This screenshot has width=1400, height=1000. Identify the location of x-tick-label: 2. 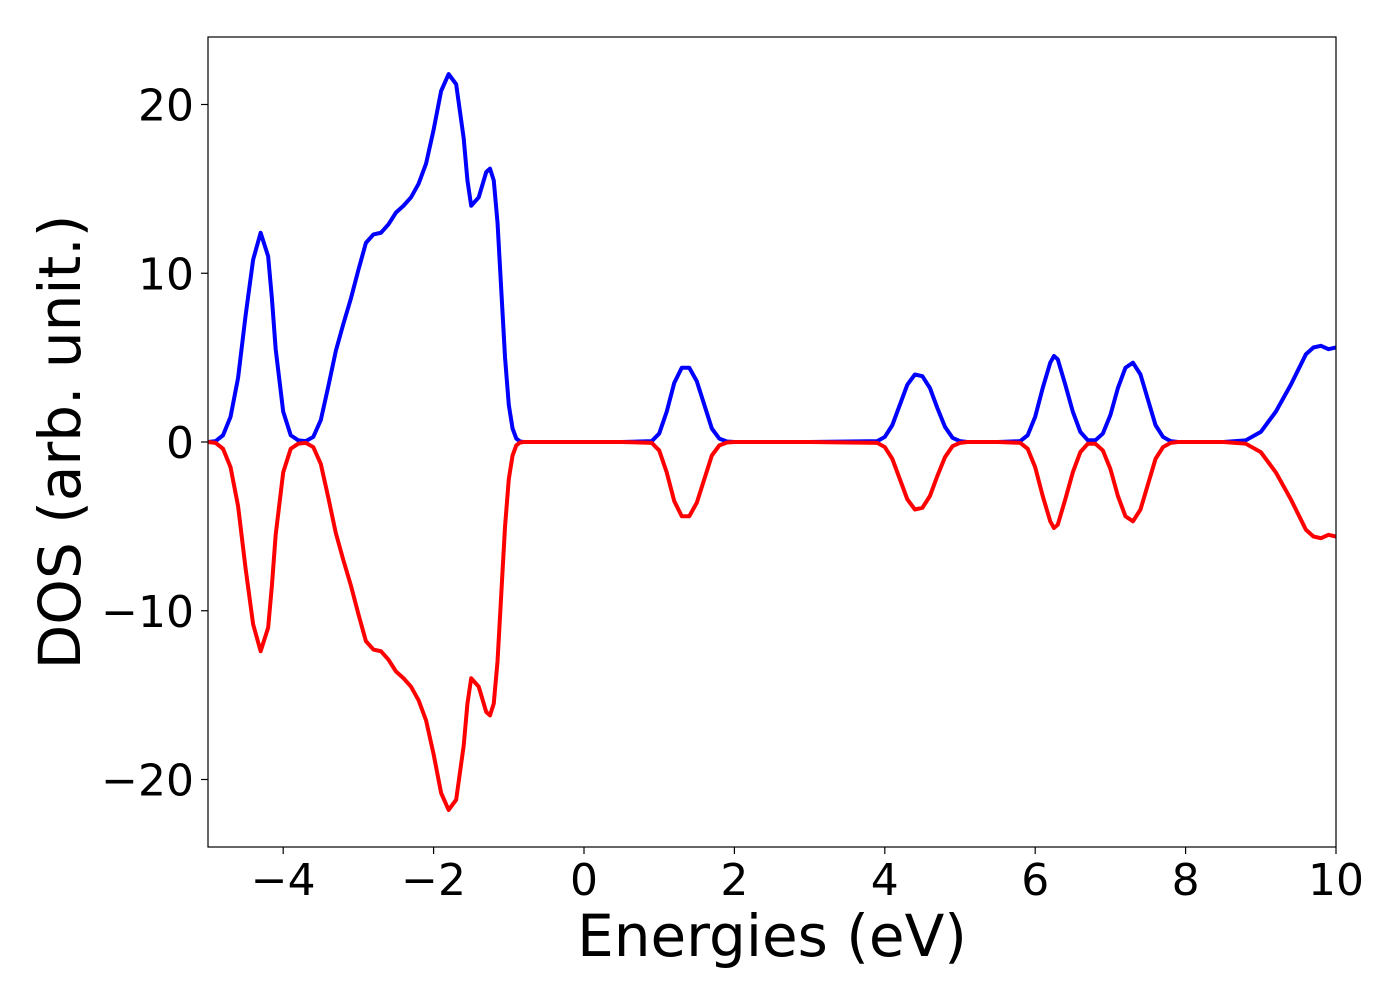
(734, 880).